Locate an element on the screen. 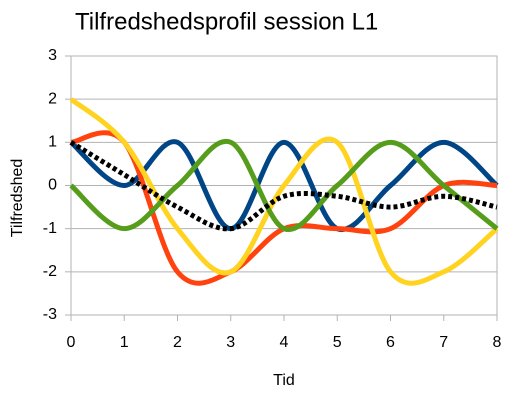  x-tick-label: 2 is located at coordinates (177, 342).